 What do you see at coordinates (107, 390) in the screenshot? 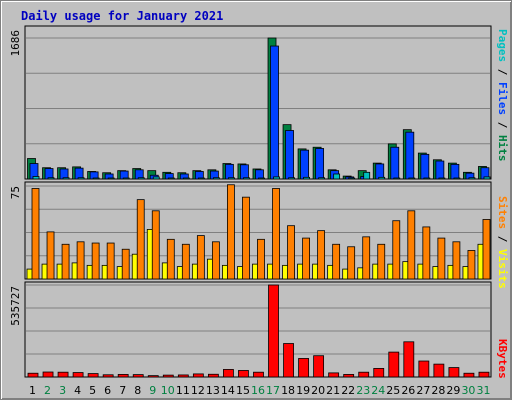
I see `day-label-6: 6` at bounding box center [107, 390].